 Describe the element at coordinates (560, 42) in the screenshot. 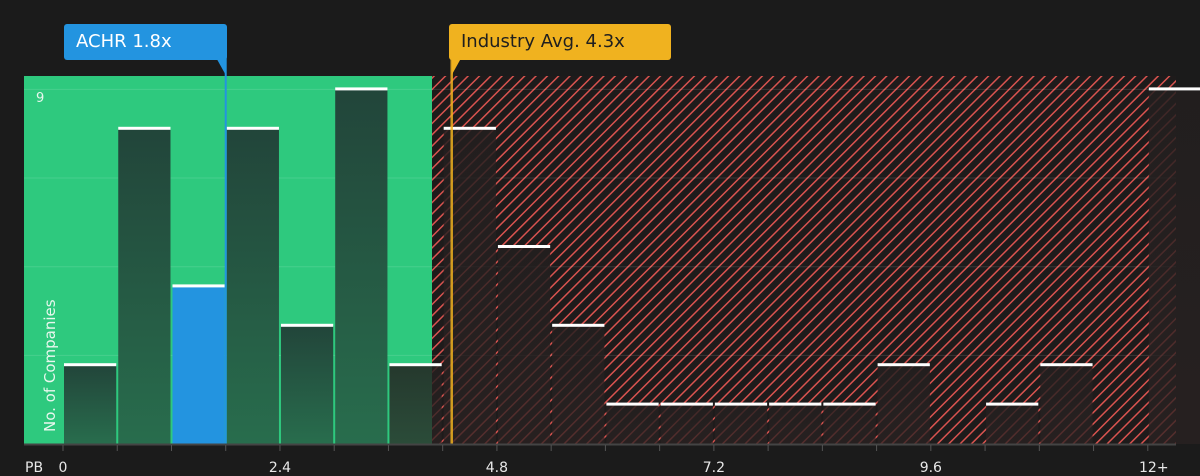

I see `industry-average-callout: Industry Avg. 4.3x` at that location.